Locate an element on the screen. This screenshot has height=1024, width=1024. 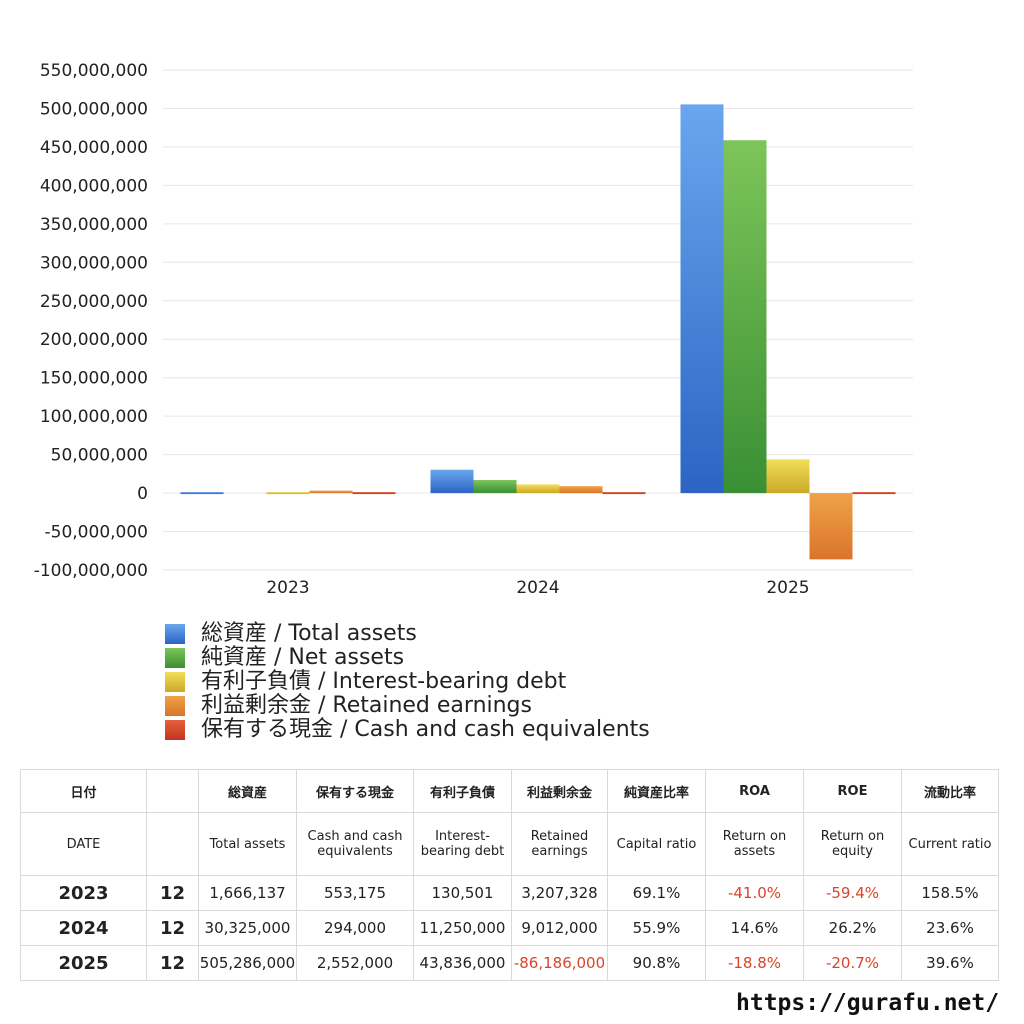
legend-item-cash: 保有する現金 / Cash and cash equivalents is located at coordinates (407, 730).